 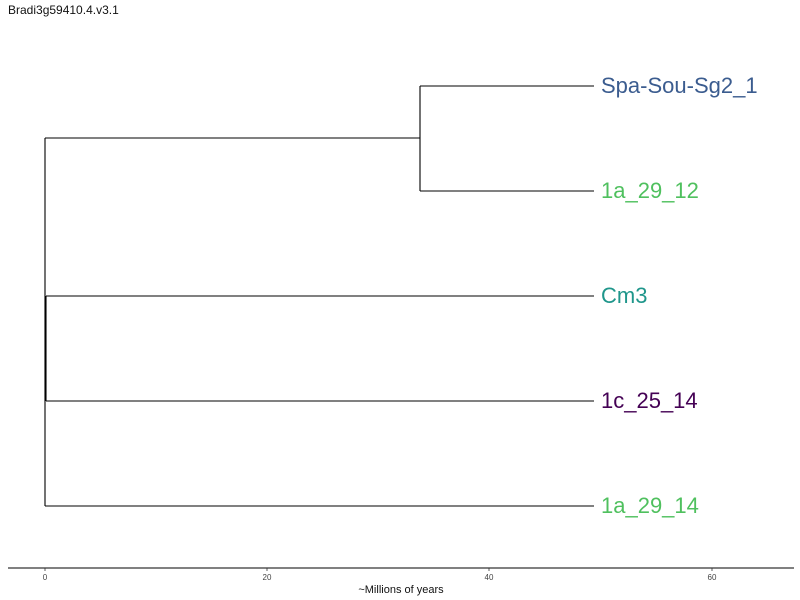 I want to click on leaf-label: 1a_29_12, so click(x=650, y=190).